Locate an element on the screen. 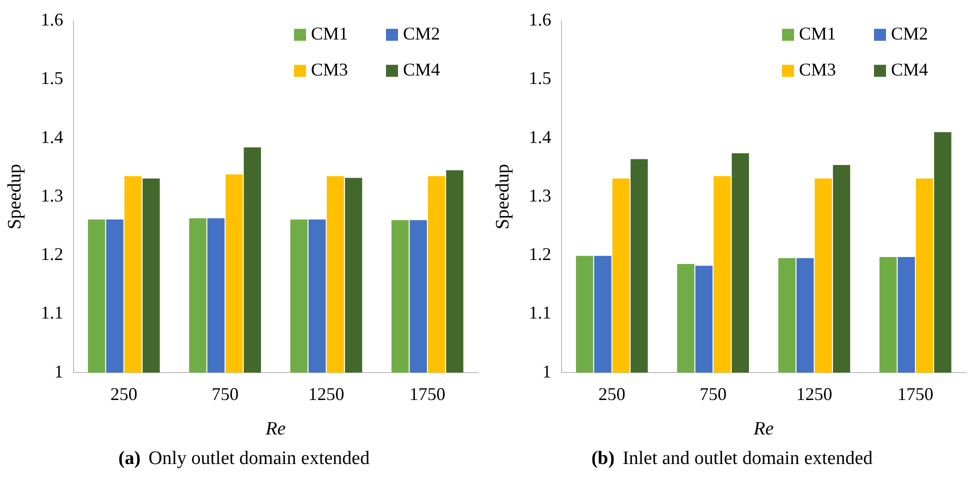 This screenshot has width=976, height=477. text: (a) Only outlet domain extended is located at coordinates (244, 459).